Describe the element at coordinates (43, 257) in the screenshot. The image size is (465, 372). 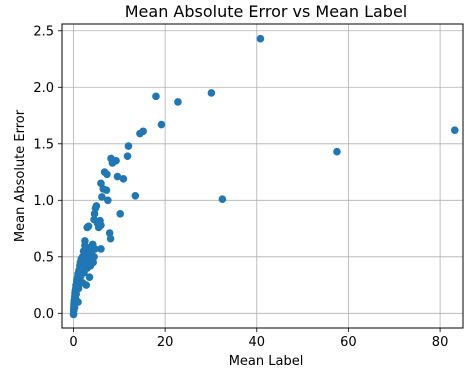
I see `y-tick-label: 0.5` at that location.